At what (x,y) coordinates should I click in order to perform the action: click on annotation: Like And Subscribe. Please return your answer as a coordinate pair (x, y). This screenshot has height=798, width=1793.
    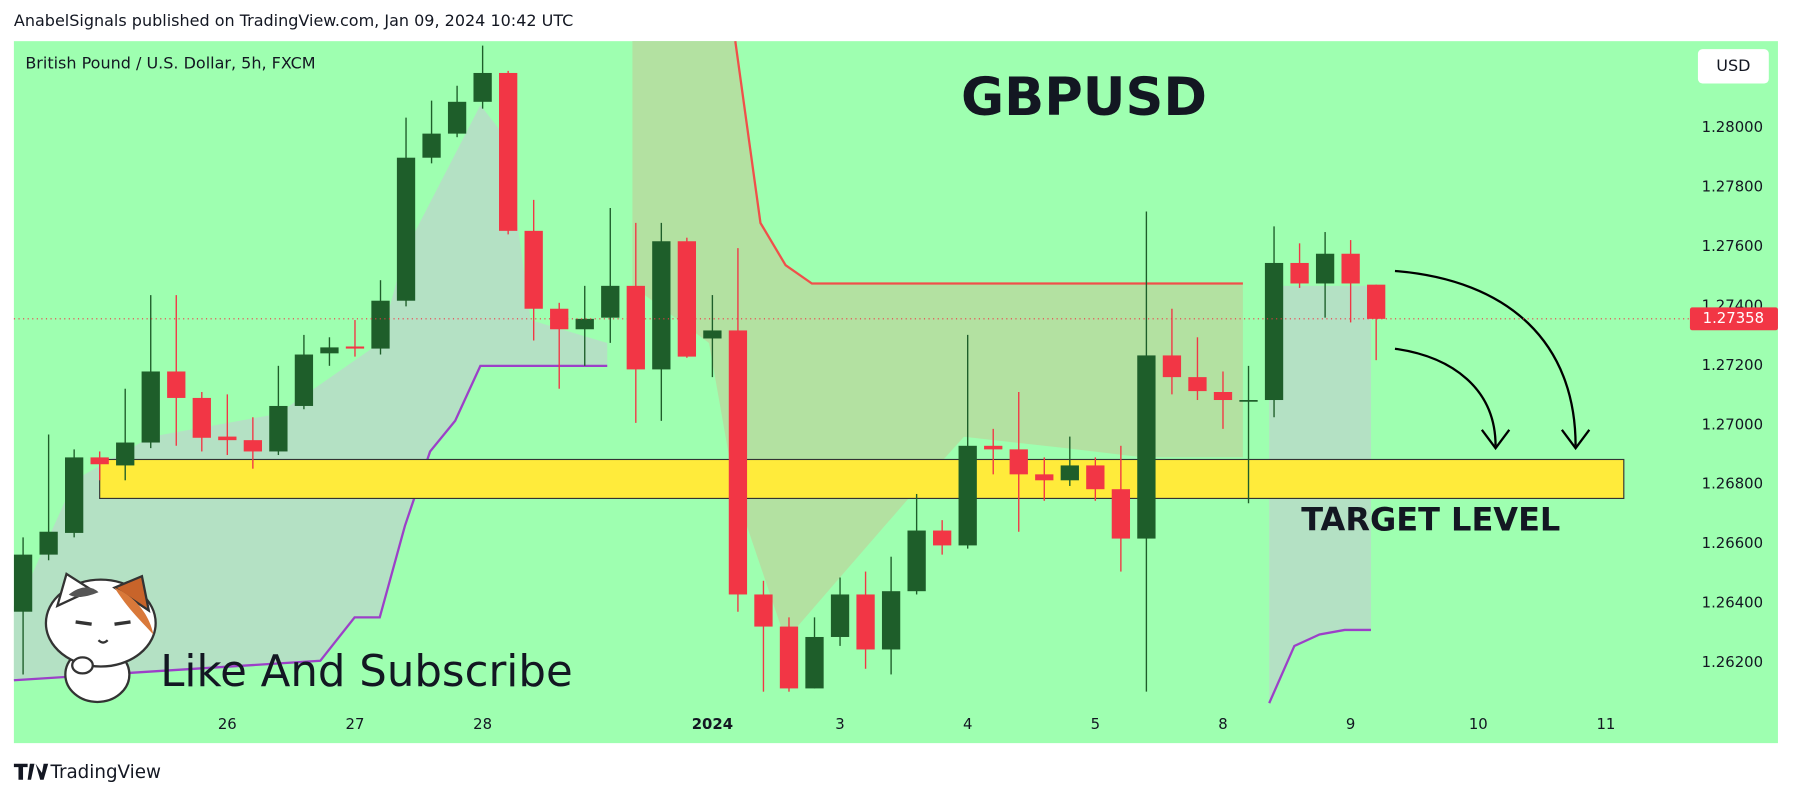
    Looking at the image, I should click on (366, 672).